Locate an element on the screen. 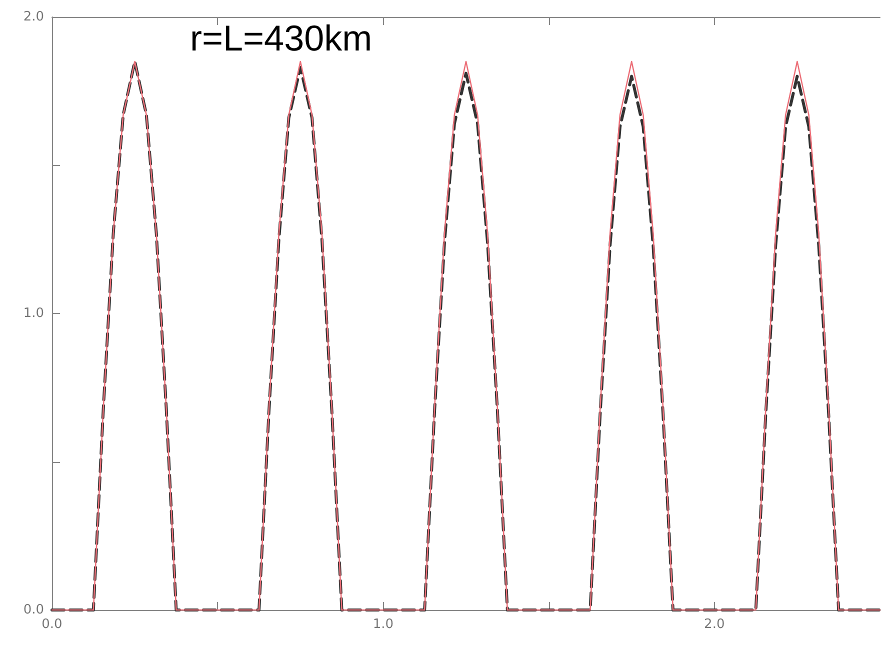  annotation: r=L=430km is located at coordinates (281, 38).